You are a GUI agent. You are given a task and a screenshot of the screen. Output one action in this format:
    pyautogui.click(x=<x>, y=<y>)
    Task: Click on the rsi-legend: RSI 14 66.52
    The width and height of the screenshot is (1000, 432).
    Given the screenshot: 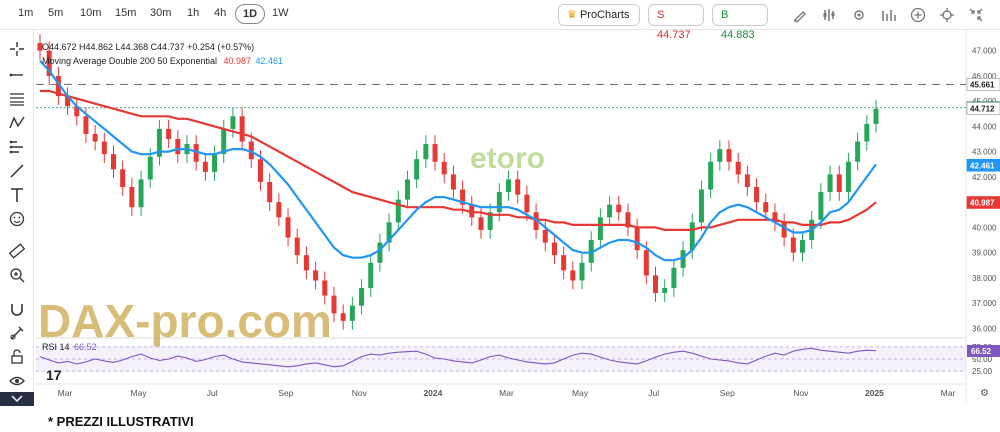 What is the action you would take?
    pyautogui.click(x=69, y=347)
    